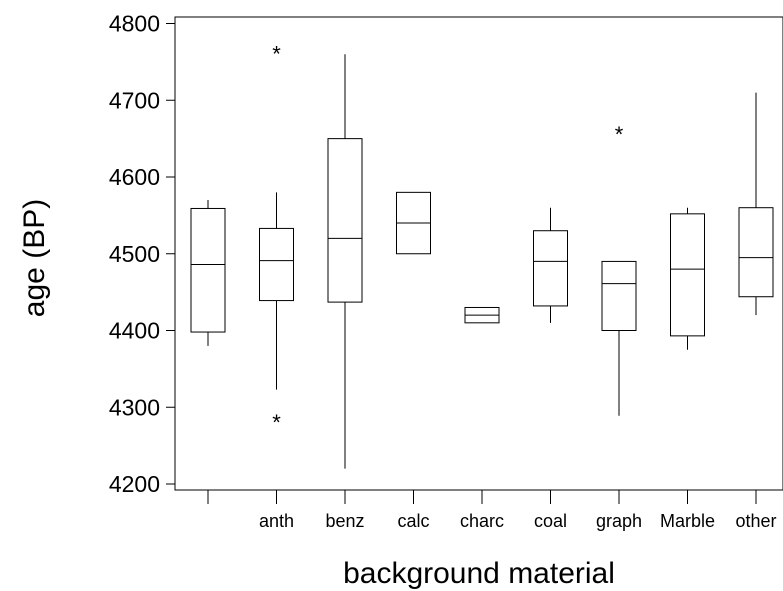  What do you see at coordinates (482, 521) in the screenshot?
I see `x-tick-label: charc` at bounding box center [482, 521].